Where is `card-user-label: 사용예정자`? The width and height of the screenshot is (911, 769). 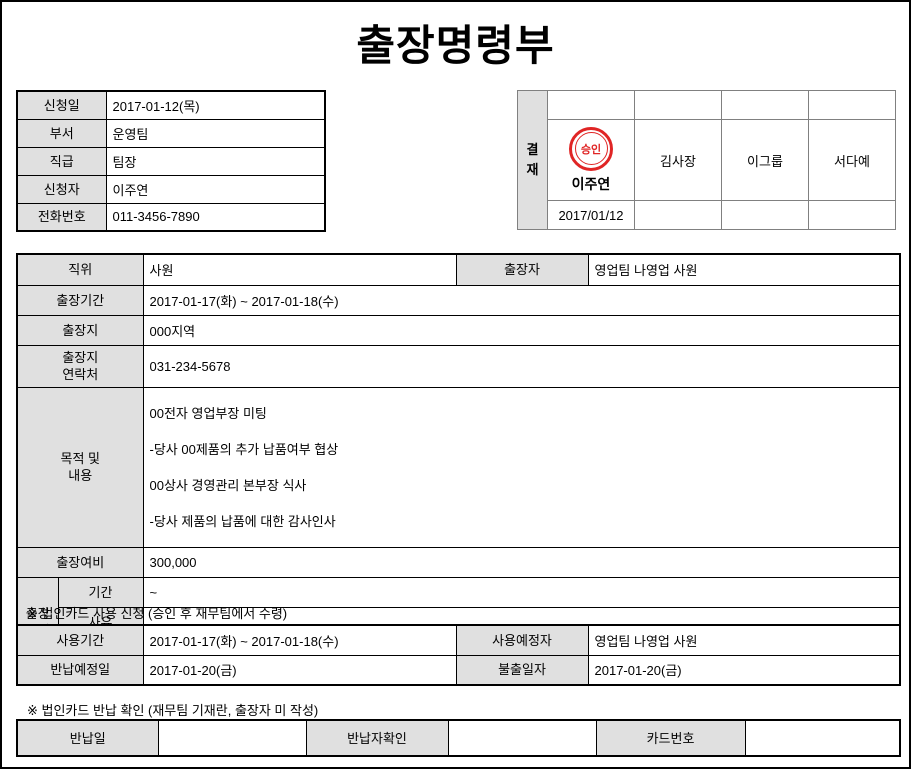 card-user-label: 사용예정자 is located at coordinates (522, 640).